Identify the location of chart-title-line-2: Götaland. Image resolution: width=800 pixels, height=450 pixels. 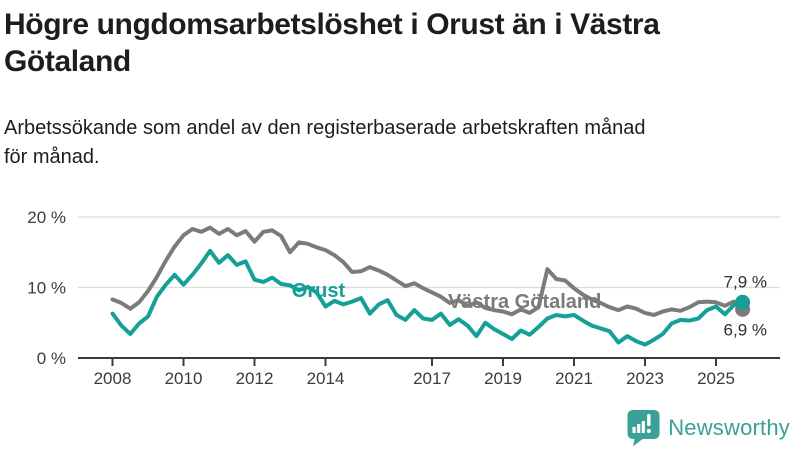
(67, 61).